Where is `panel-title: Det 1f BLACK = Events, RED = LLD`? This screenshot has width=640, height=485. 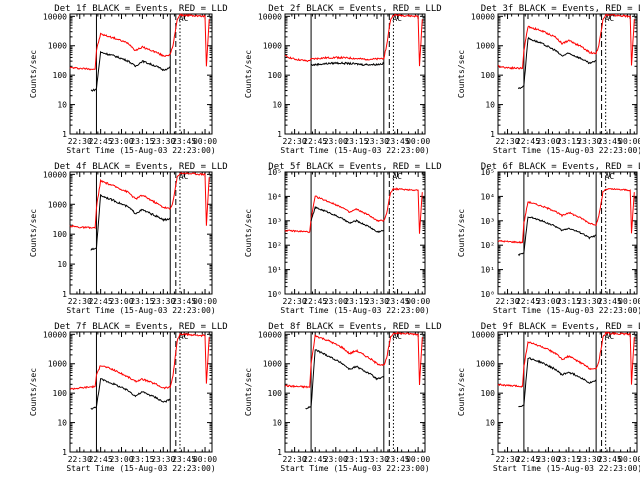 panel-title: Det 1f BLACK = Events, RED = LLD is located at coordinates (140, 9).